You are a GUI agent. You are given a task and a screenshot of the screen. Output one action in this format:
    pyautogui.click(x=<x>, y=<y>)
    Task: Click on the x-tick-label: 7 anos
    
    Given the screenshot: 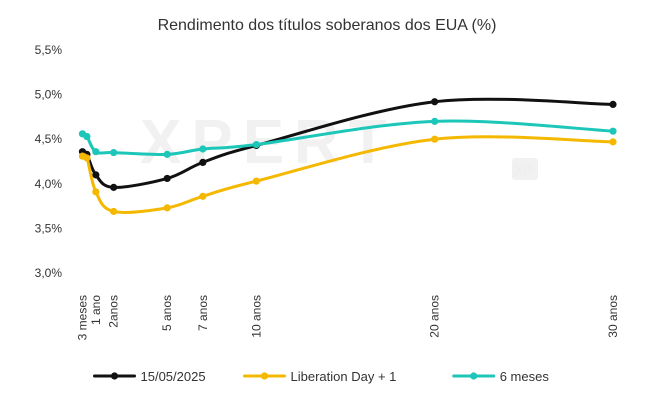 What is the action you would take?
    pyautogui.click(x=203, y=313)
    